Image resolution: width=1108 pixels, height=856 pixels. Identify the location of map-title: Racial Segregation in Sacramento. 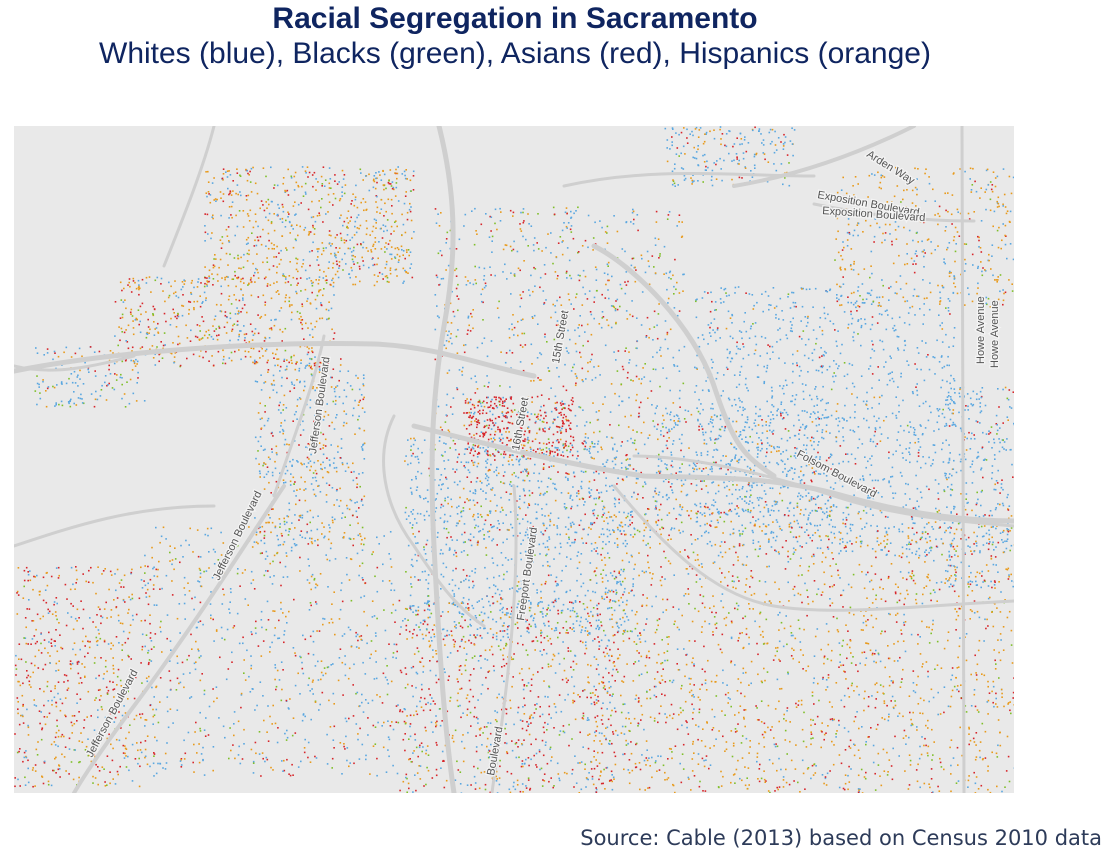
(515, 18).